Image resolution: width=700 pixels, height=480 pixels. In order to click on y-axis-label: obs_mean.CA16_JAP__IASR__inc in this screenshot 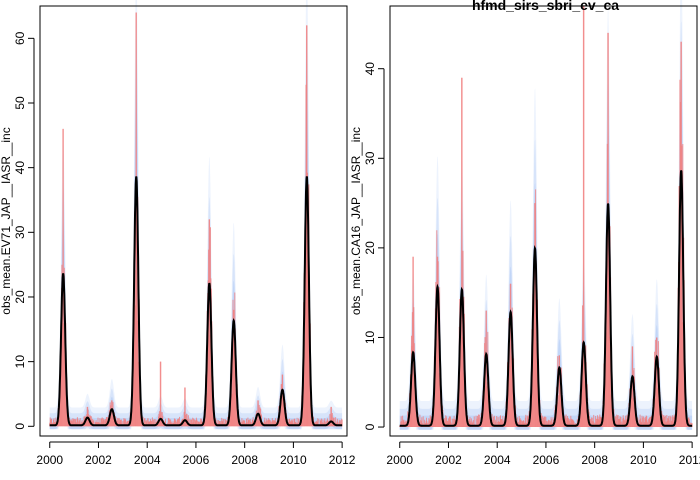, I will do `click(356, 221)`.